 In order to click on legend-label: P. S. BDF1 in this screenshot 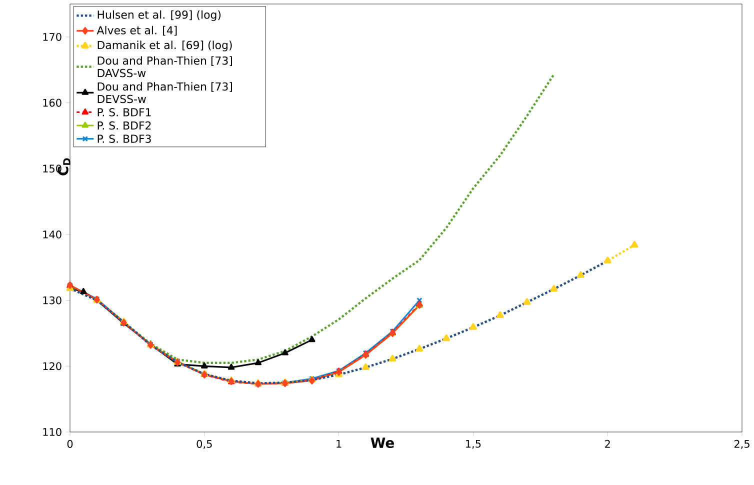, I will do `click(124, 112)`.